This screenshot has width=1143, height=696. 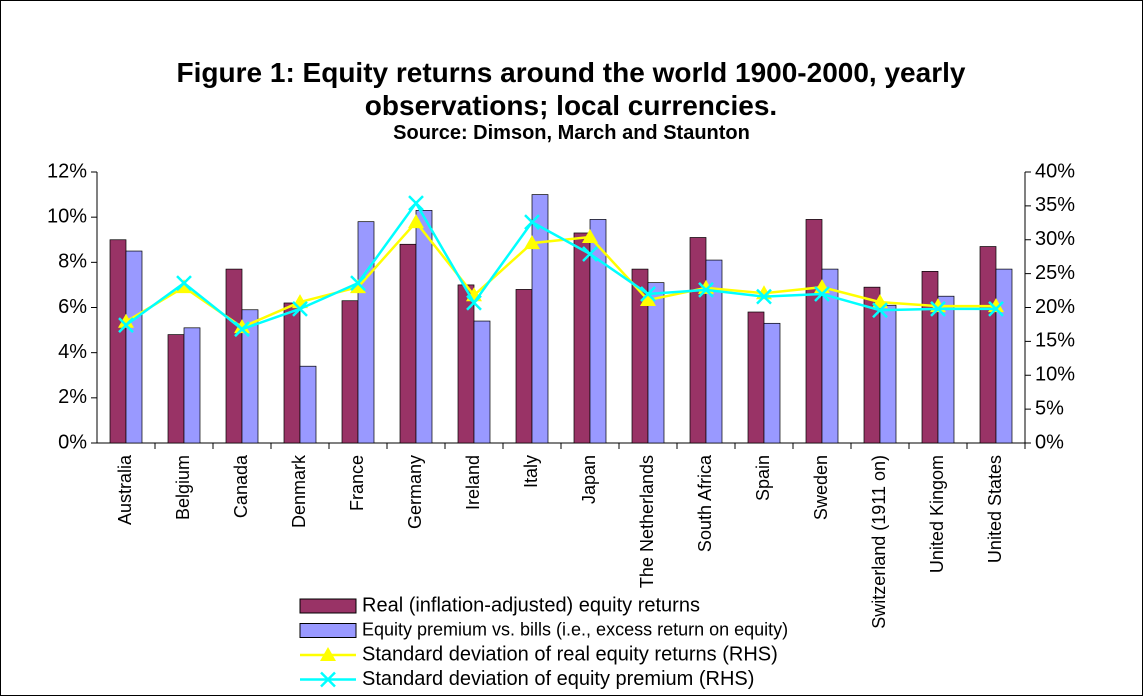 I want to click on y2-tick-label: 0%, so click(x=1049, y=442).